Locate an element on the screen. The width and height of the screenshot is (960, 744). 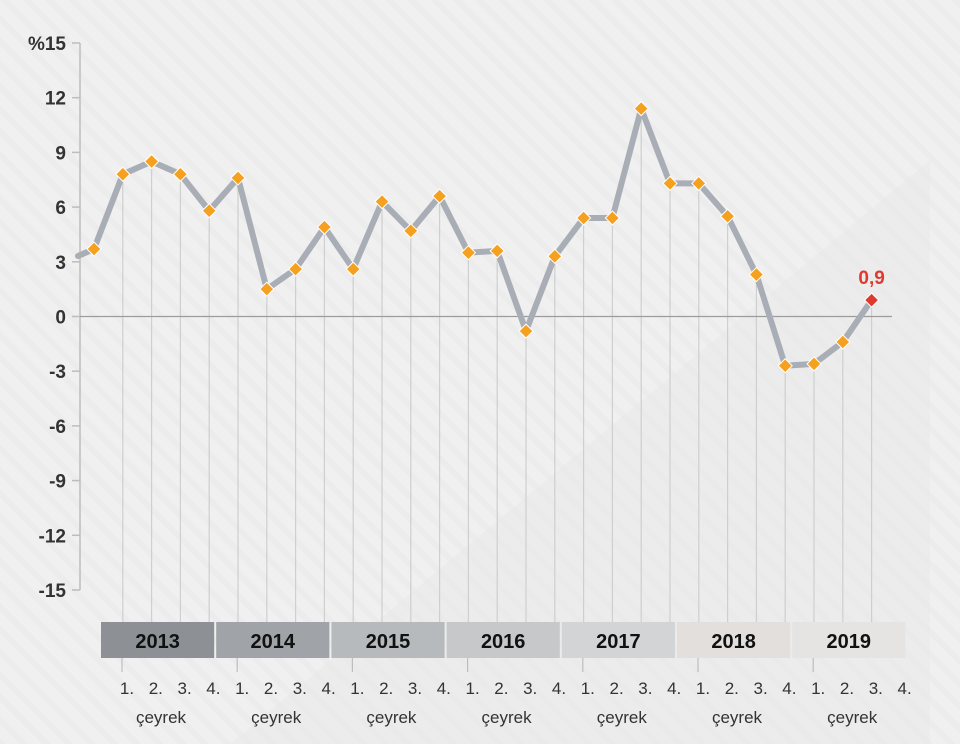
y-tick-label: -6 is located at coordinates (57, 427).